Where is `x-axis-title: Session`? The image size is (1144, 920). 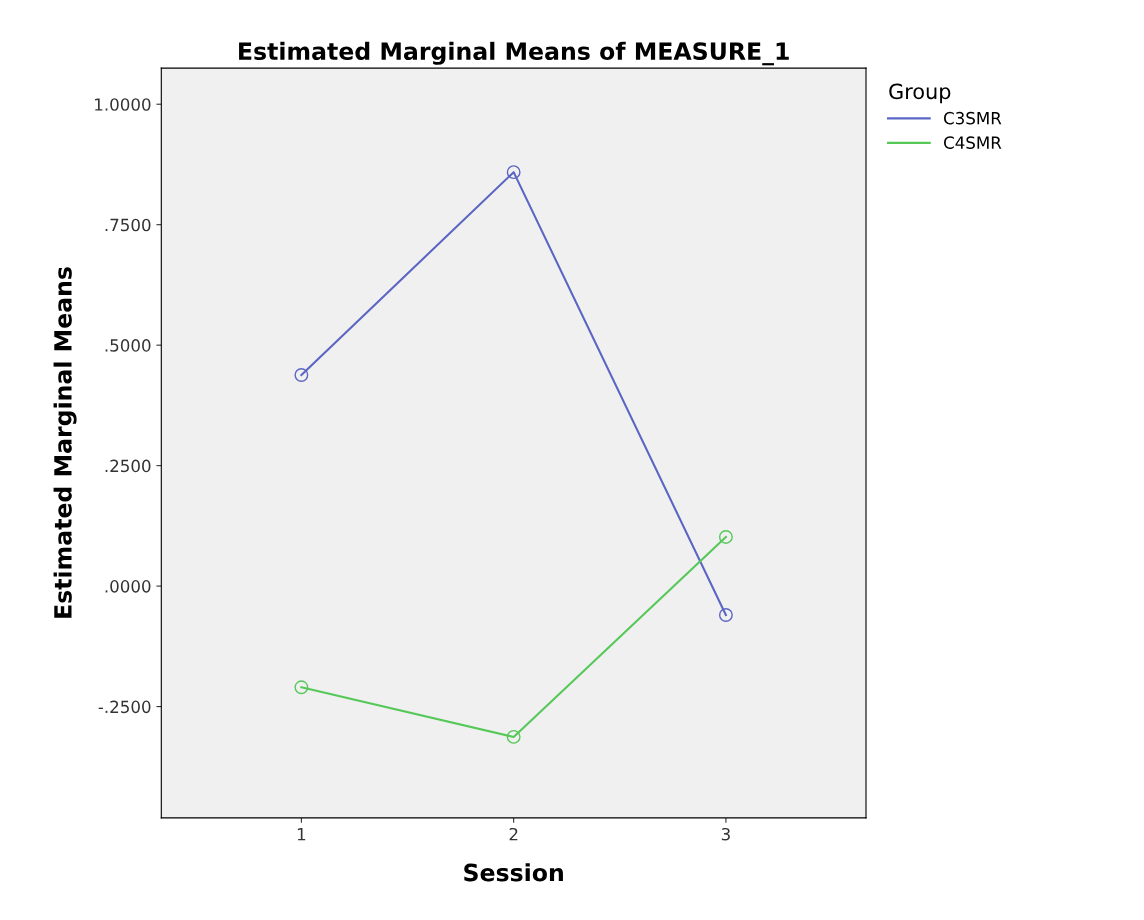 x-axis-title: Session is located at coordinates (513, 872).